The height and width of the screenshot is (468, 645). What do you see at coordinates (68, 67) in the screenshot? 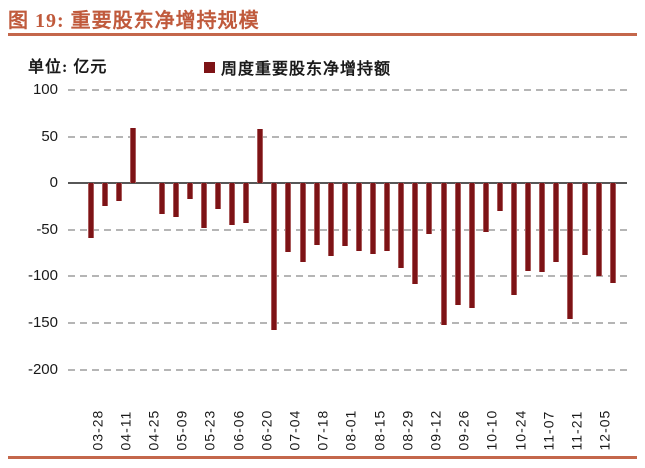
I see `y-axis-unit-label: 单位: 亿元` at bounding box center [68, 67].